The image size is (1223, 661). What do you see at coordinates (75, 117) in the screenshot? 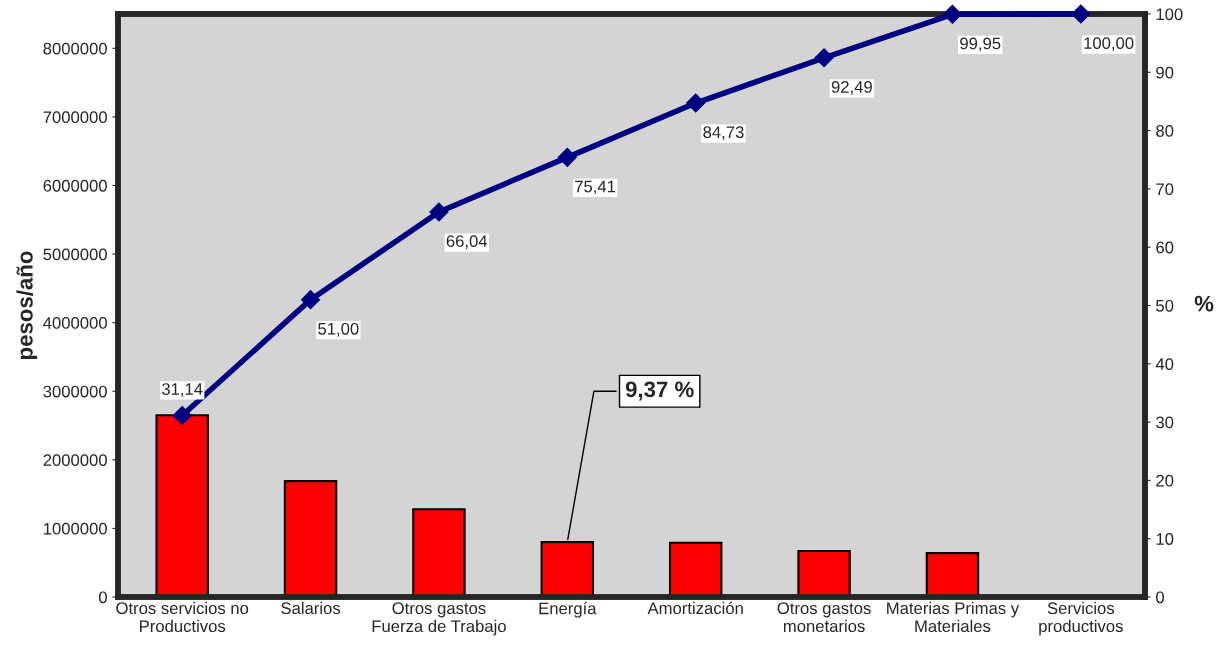
I see `y-tick-label: 7000000` at bounding box center [75, 117].